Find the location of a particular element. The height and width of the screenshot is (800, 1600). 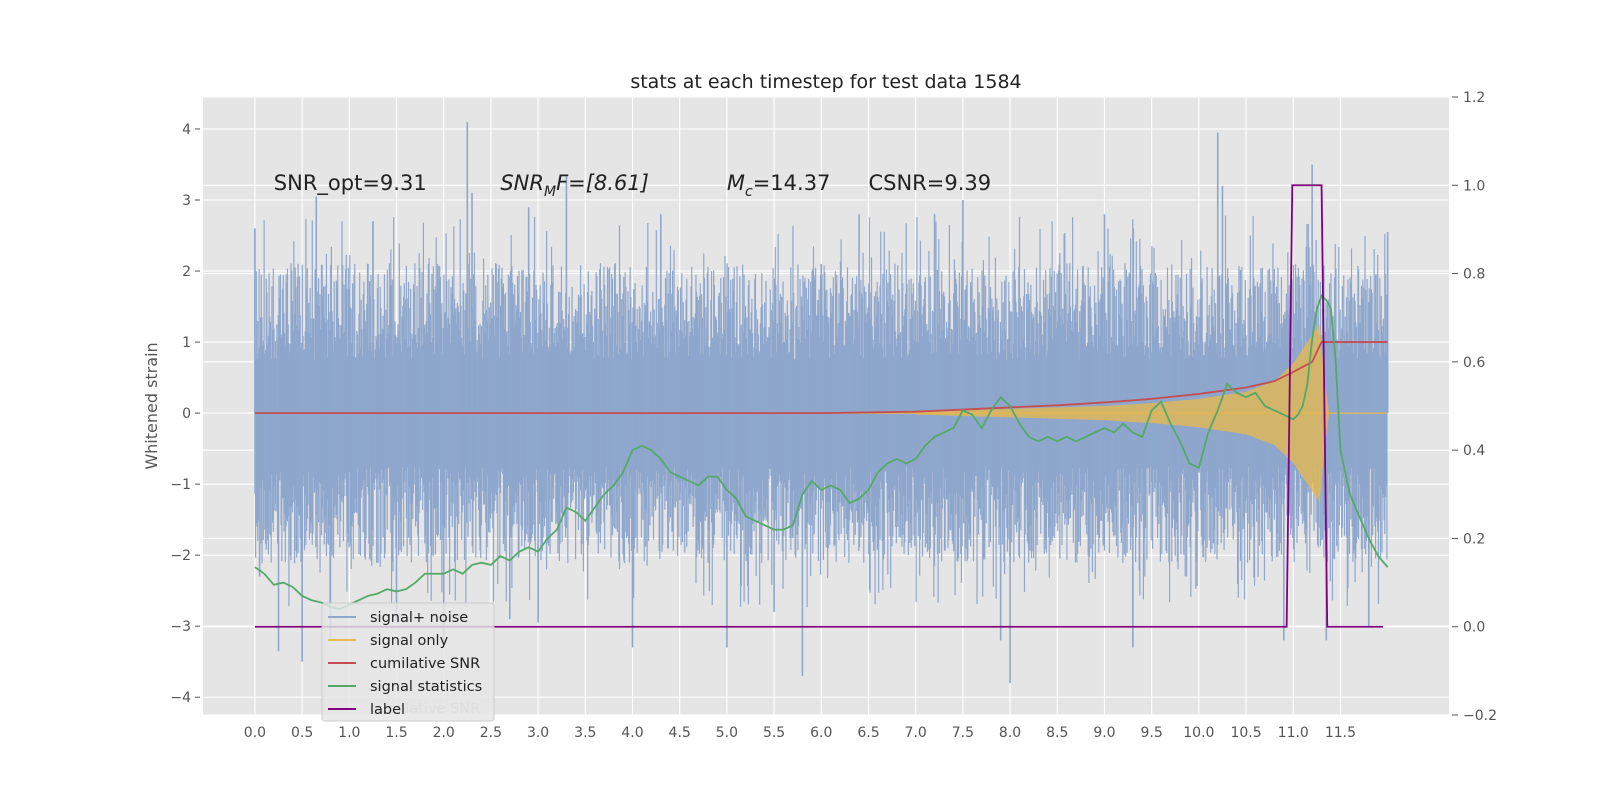

legend-entry: signal only is located at coordinates (409, 641).